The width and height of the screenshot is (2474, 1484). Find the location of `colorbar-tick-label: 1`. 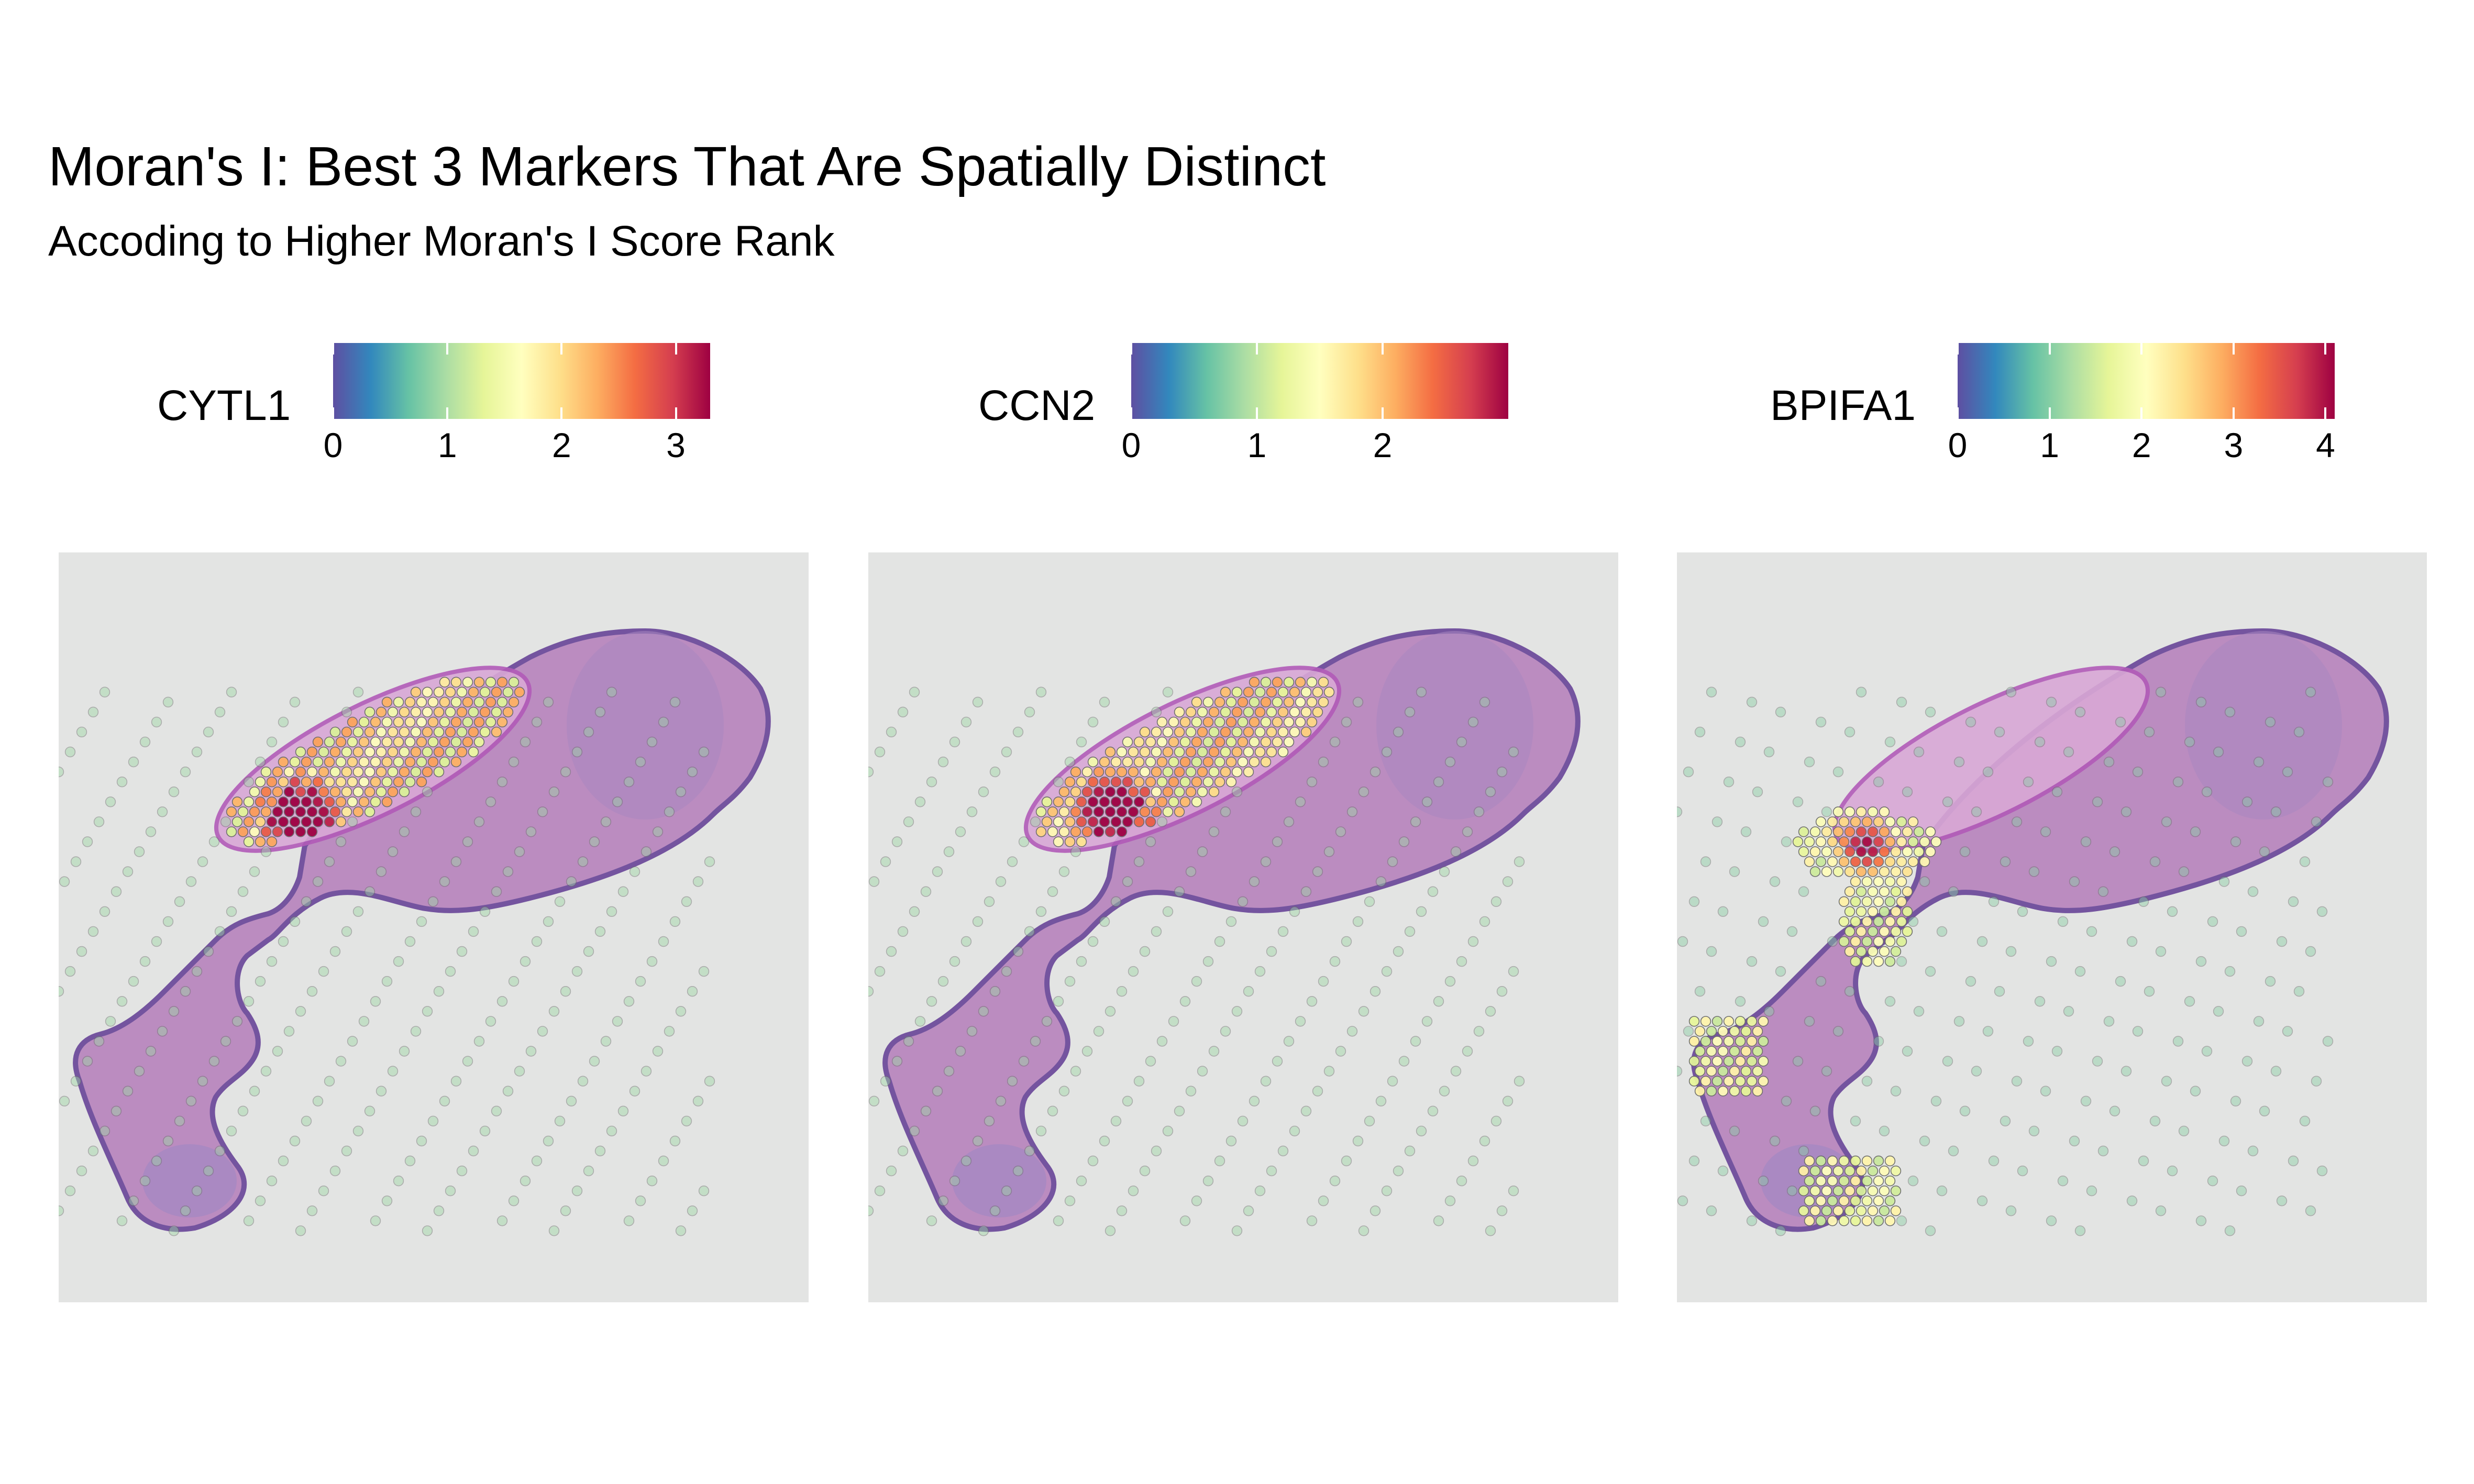

colorbar-tick-label: 1 is located at coordinates (447, 445).